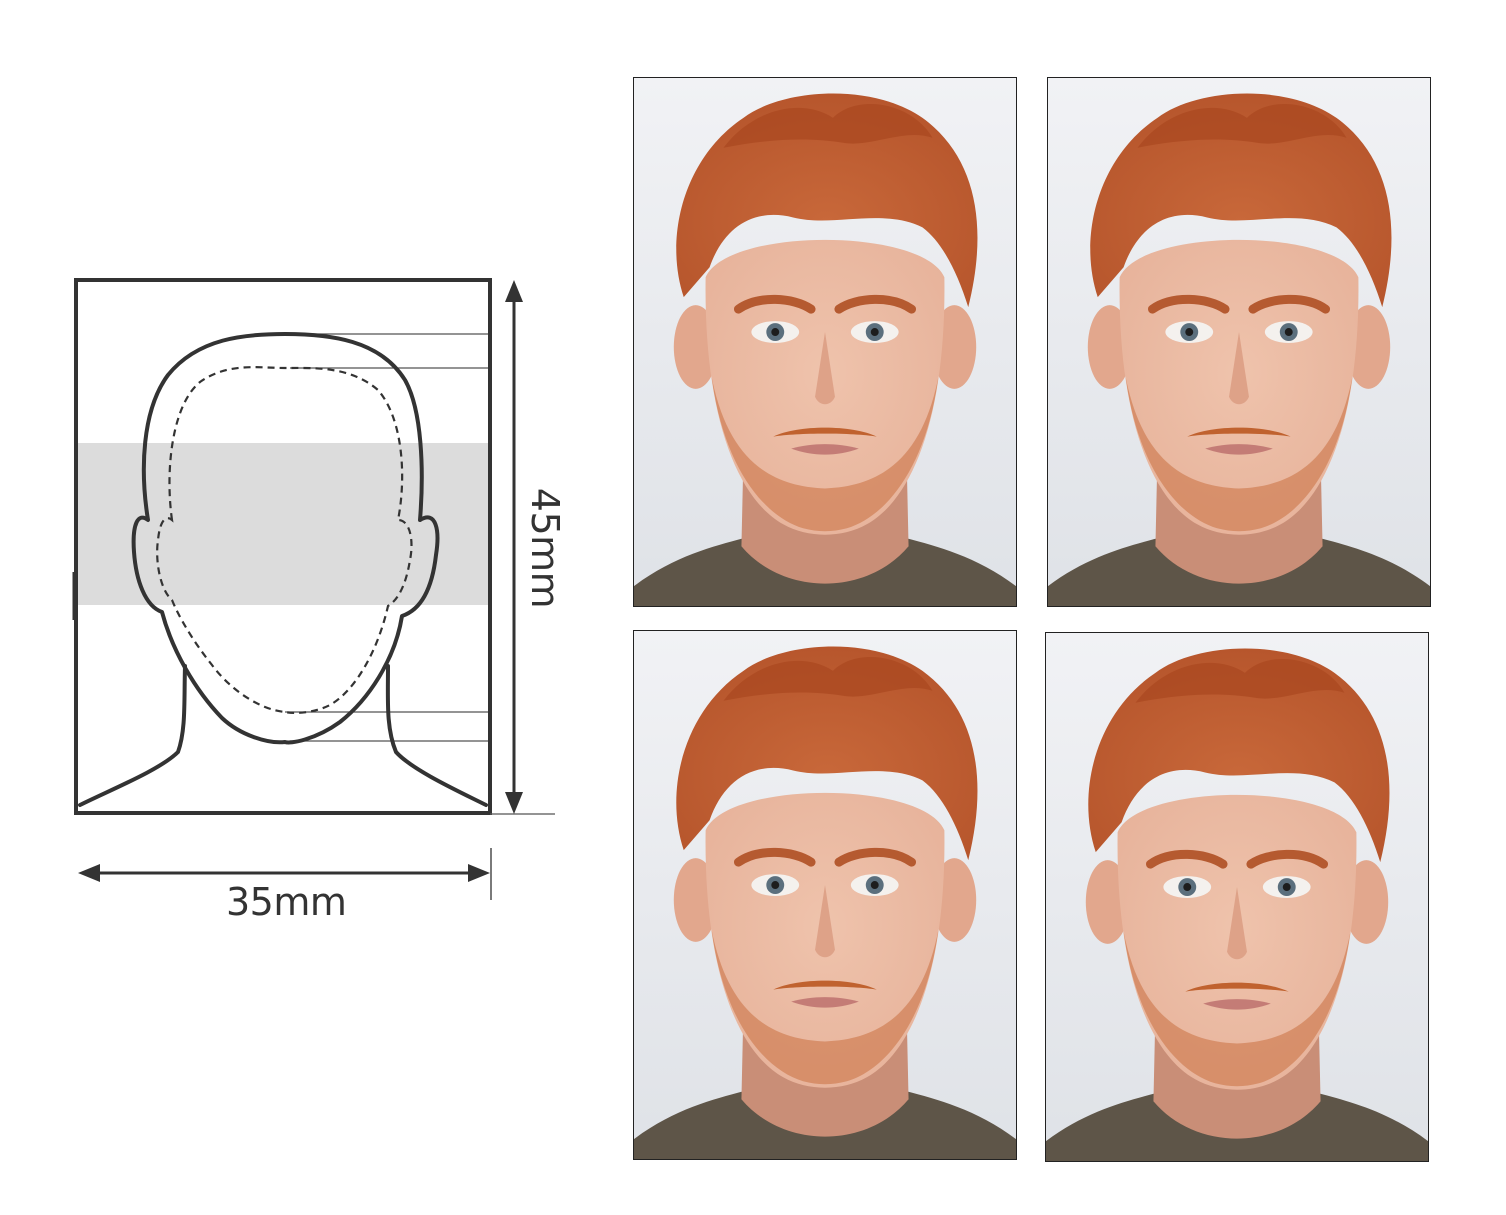 Image resolution: width=1506 pixels, height=1215 pixels. Describe the element at coordinates (545, 548) in the screenshot. I see `height-dimension-label: 45mm` at that location.